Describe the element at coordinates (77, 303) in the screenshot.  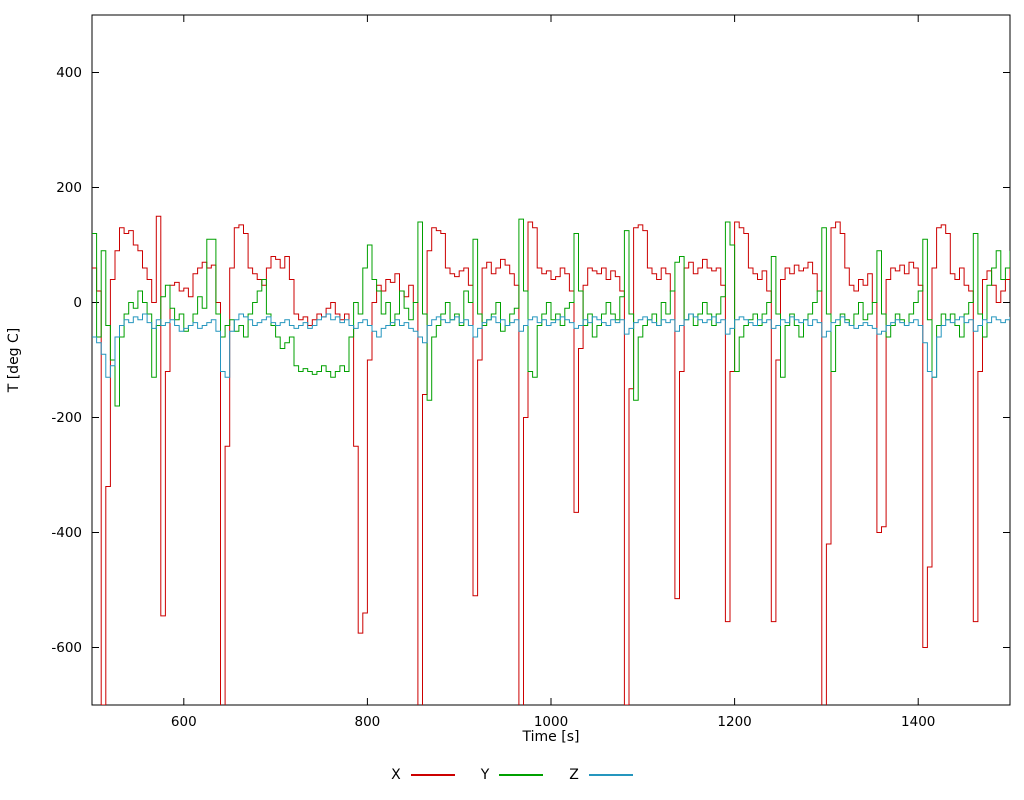
I see `y-tick-label: 0` at that location.